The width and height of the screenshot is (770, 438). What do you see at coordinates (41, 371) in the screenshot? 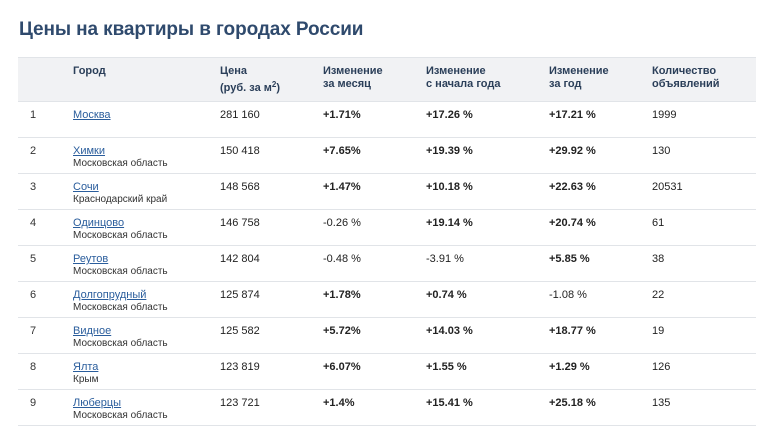
I see `row-number: 8` at bounding box center [41, 371].